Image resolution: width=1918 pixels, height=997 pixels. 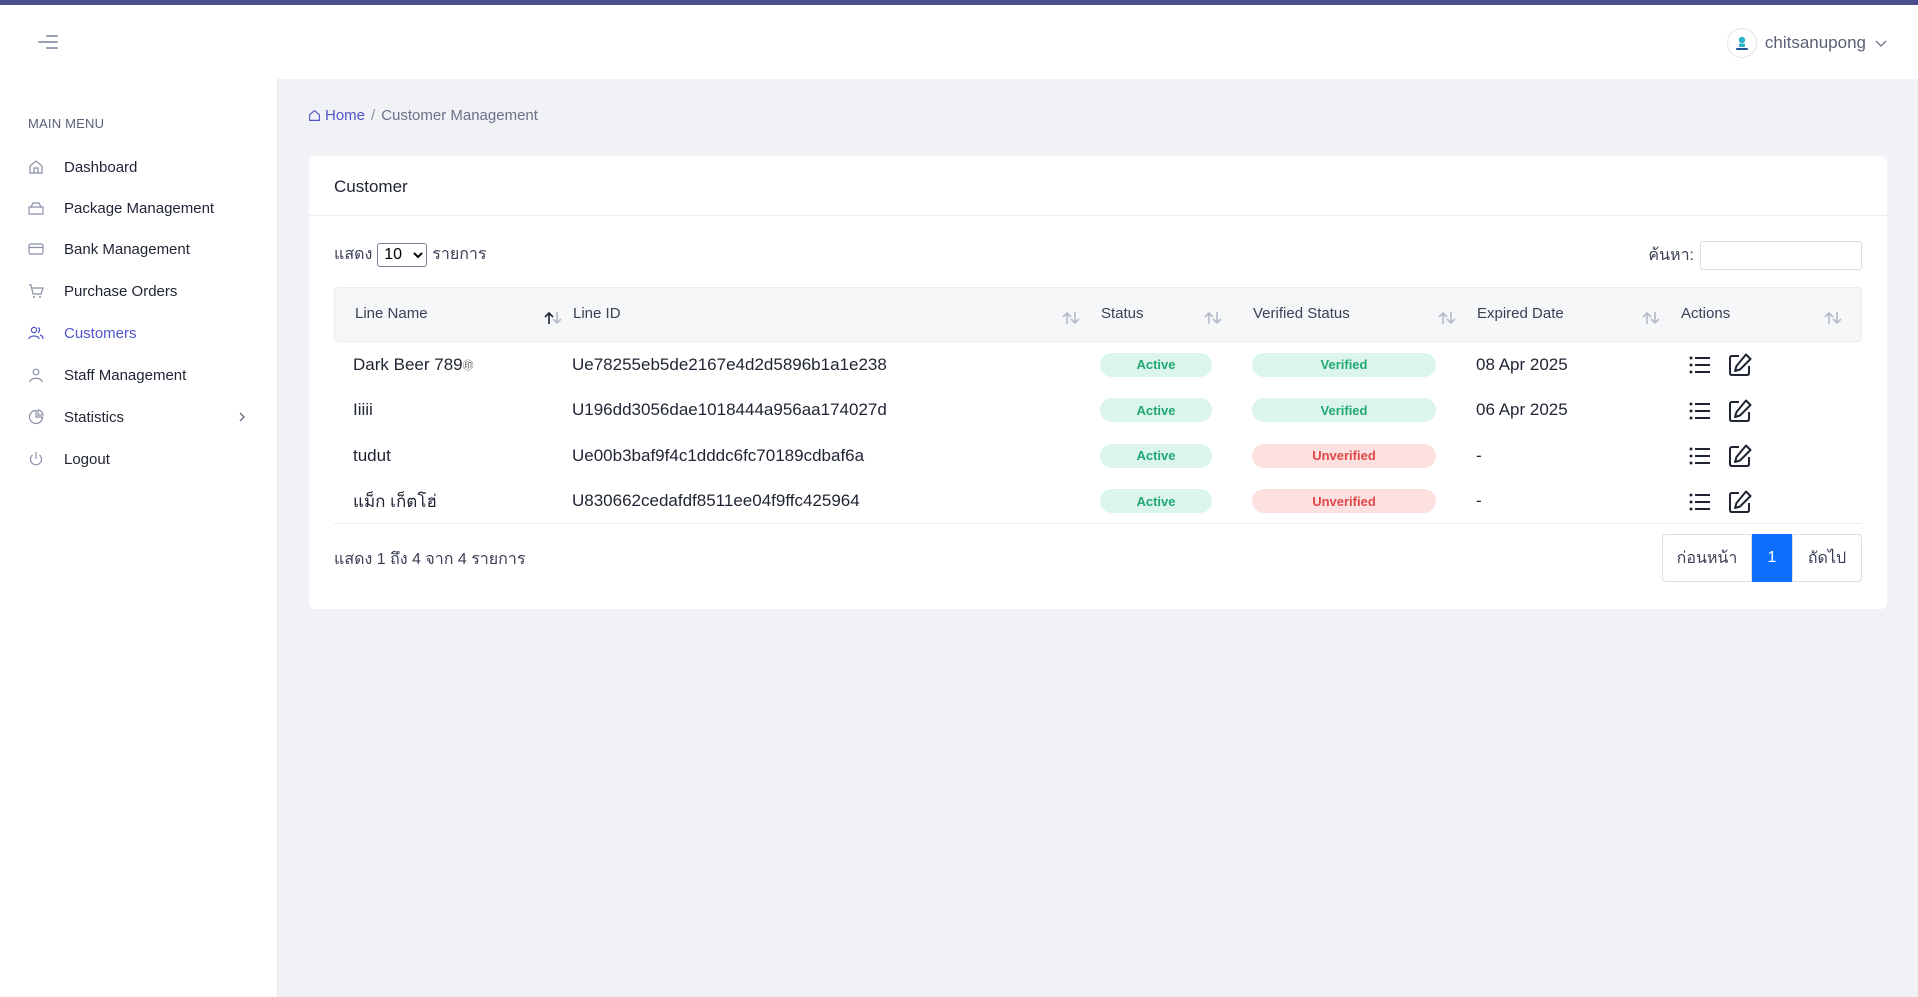 I want to click on cell-line-name: Dark Beer 789 ㊞, so click(x=413, y=365).